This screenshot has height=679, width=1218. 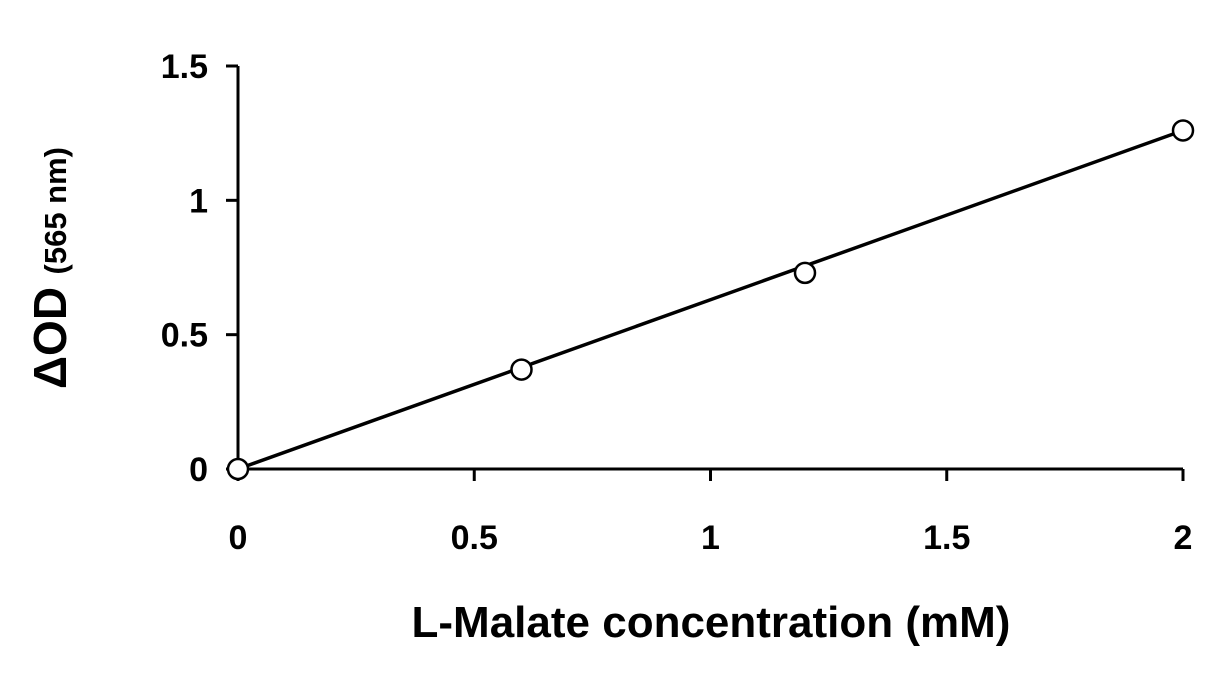 What do you see at coordinates (946, 538) in the screenshot?
I see `x-tick-label: 1.5` at bounding box center [946, 538].